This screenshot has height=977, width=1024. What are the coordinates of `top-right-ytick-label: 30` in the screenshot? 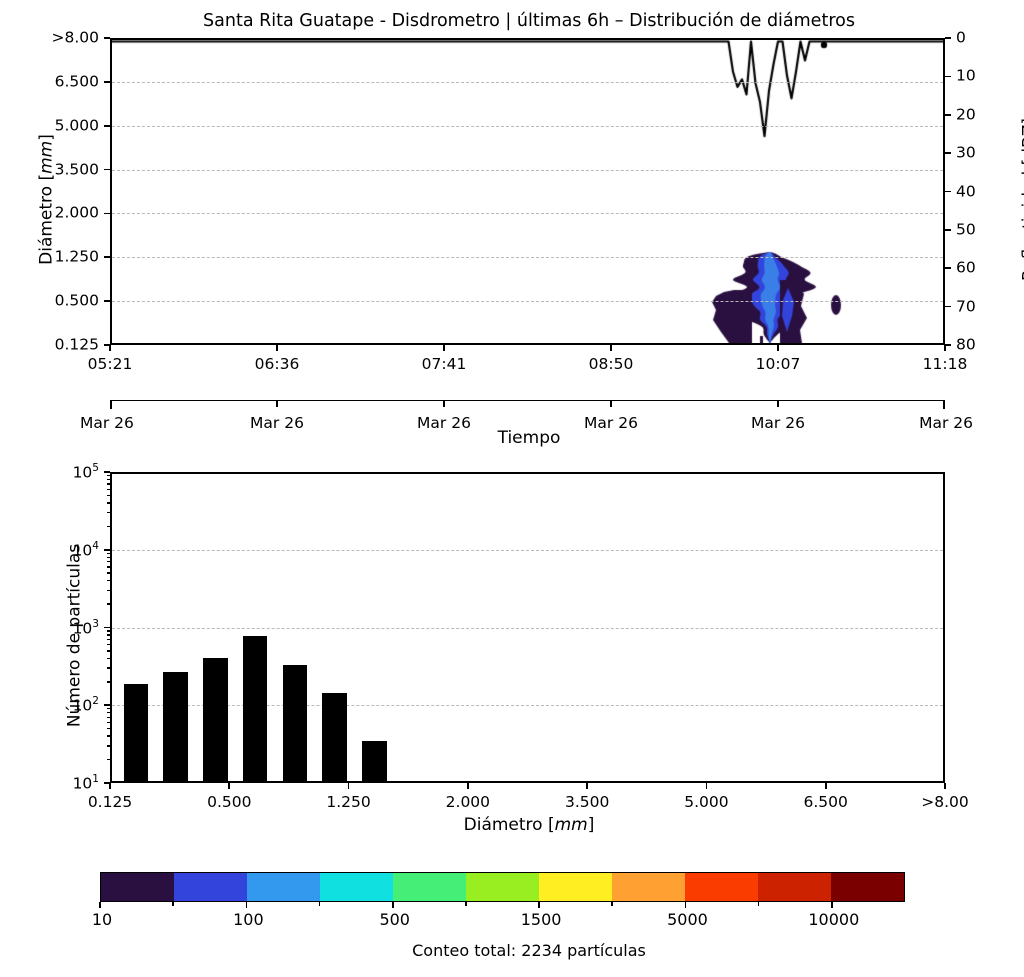 It's located at (966, 152).